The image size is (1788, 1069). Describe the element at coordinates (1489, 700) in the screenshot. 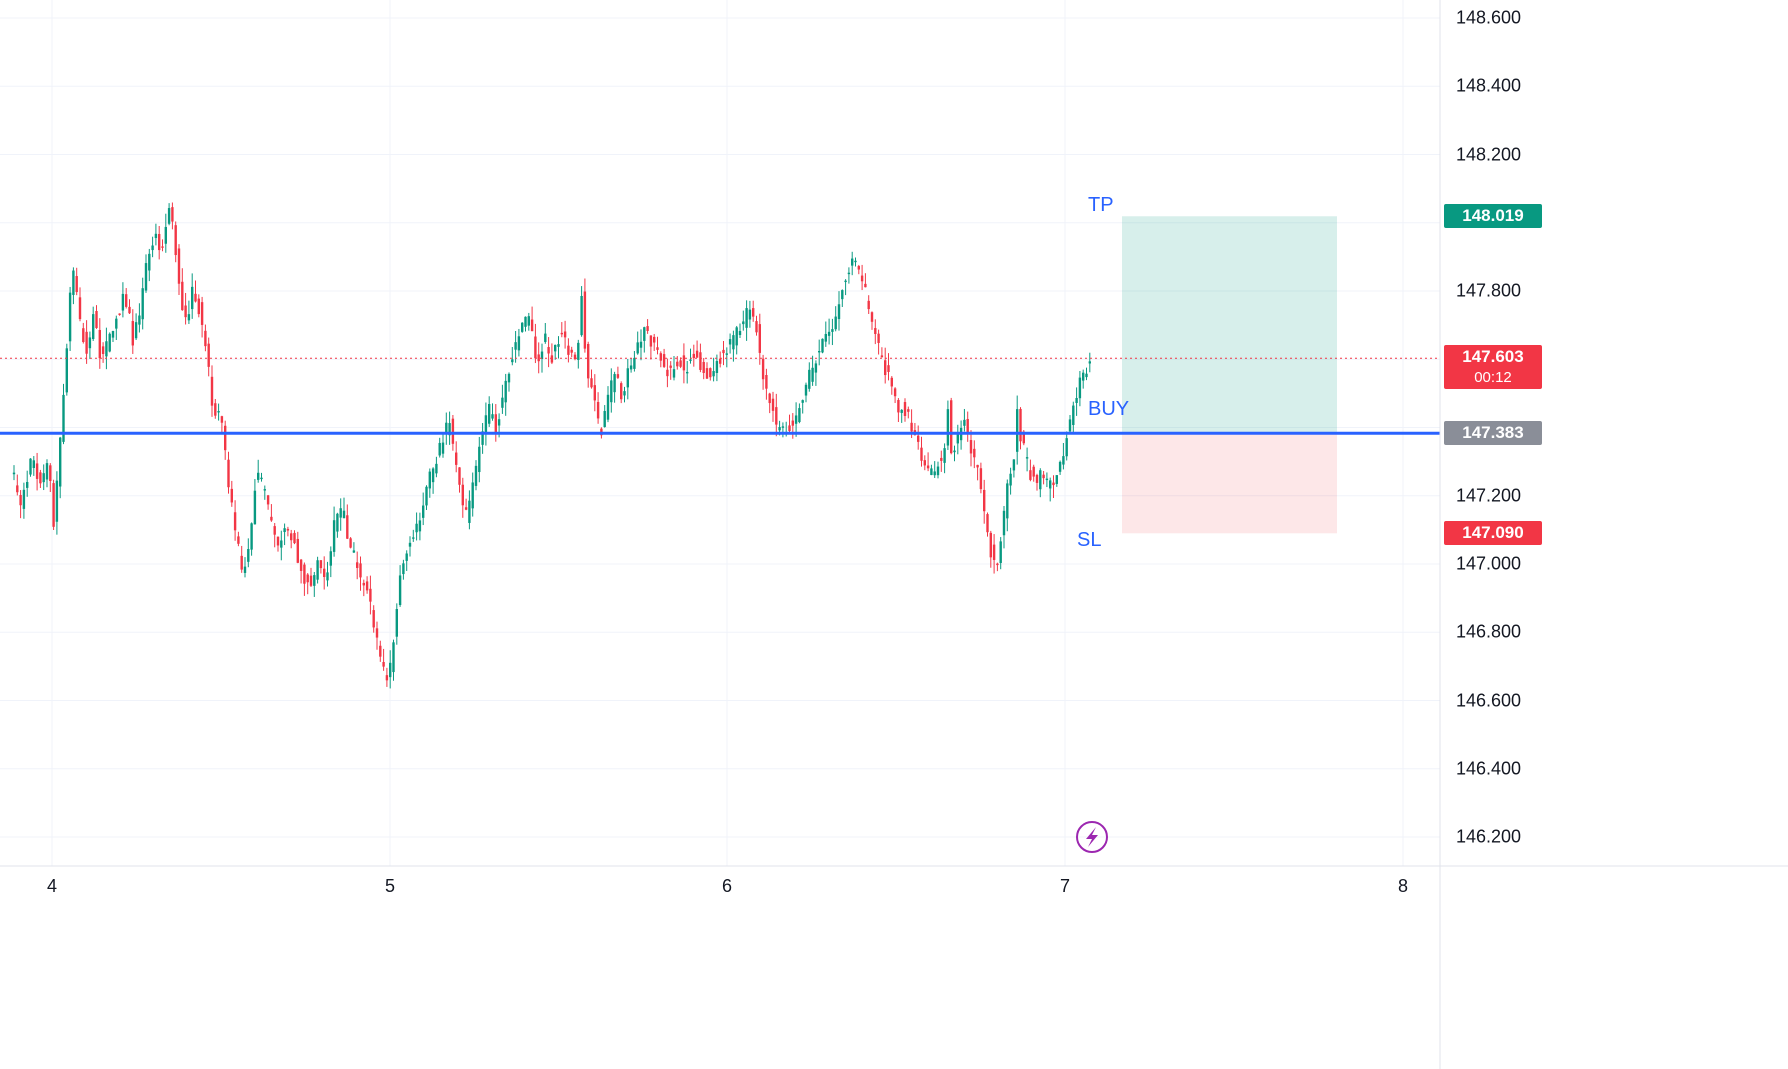

I see `price-axis-label: 146.600` at that location.